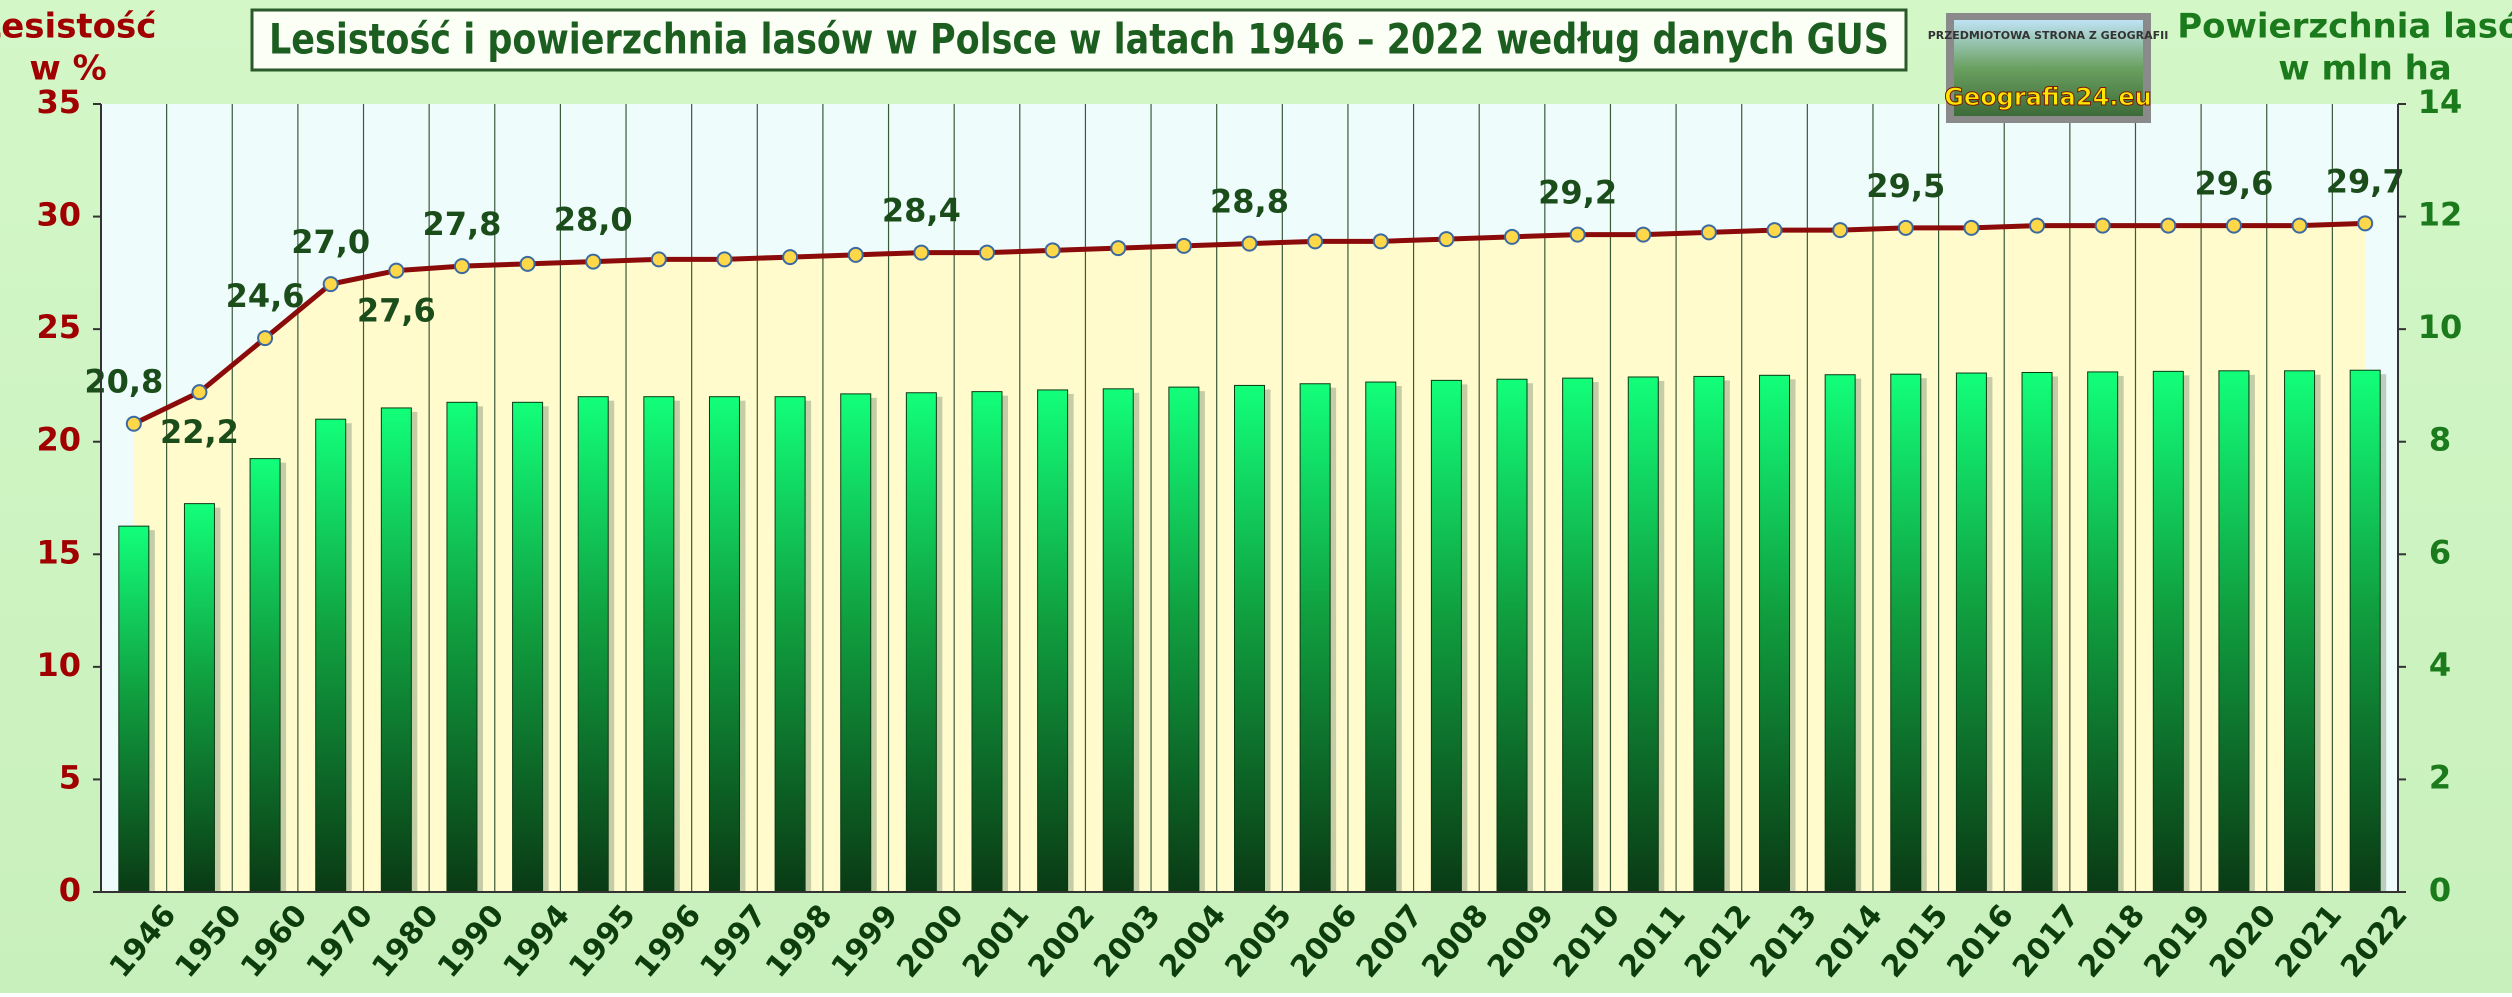 The width and height of the screenshot is (2512, 997). What do you see at coordinates (70, 890) in the screenshot?
I see `y-tick-label: 0` at bounding box center [70, 890].